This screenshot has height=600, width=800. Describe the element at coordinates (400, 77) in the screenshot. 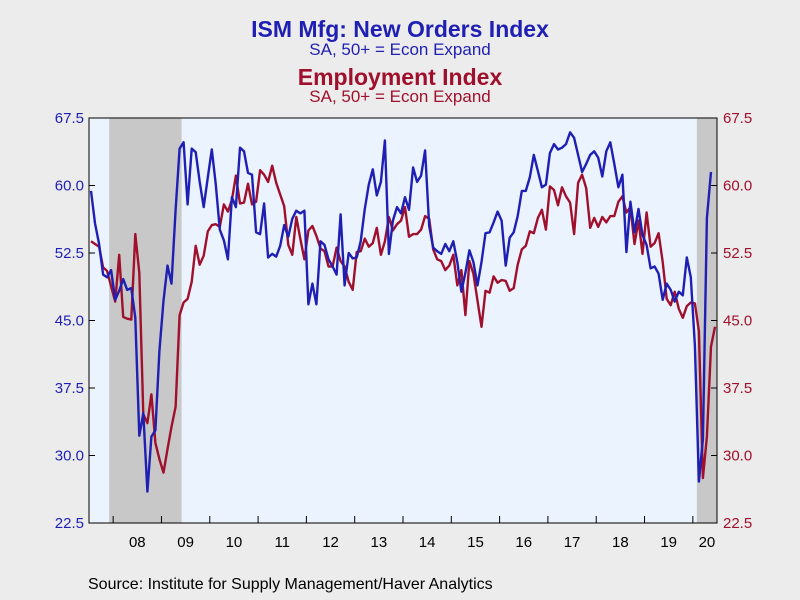

I see `chart-title-employment: Employment Index` at that location.